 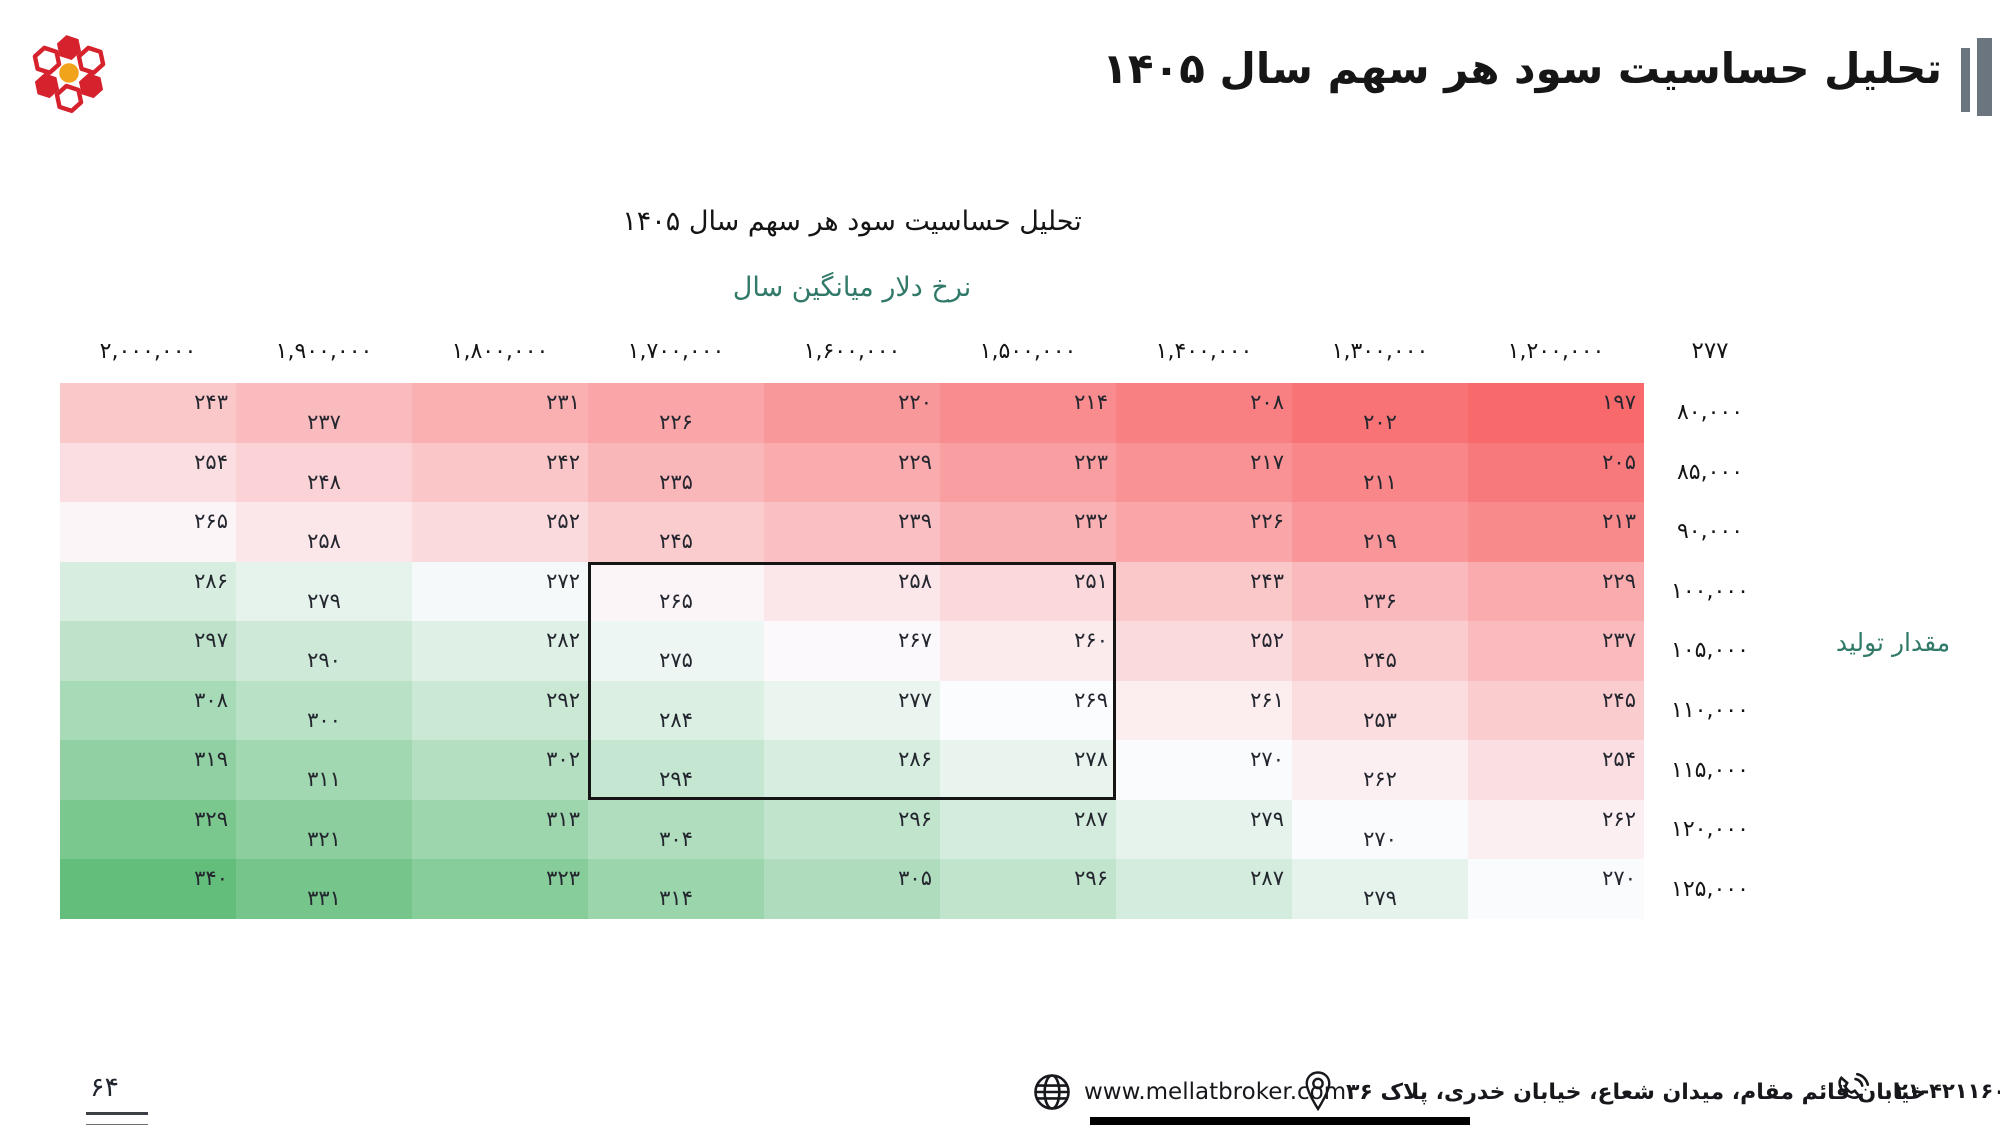 I want to click on cell-value: ۲۶۱, so click(x=1267, y=699).